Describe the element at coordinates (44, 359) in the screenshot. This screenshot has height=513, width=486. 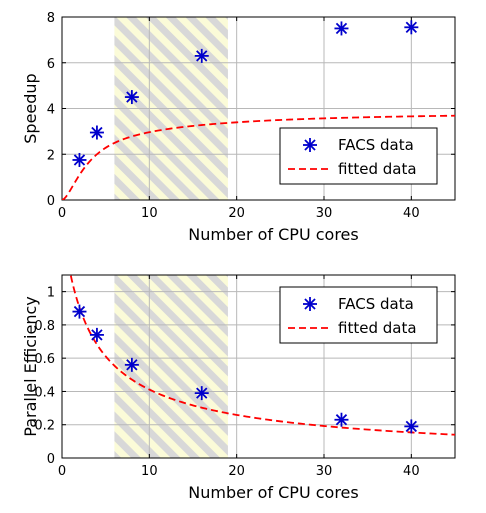
I see `y-tick-label: 0.6` at that location.